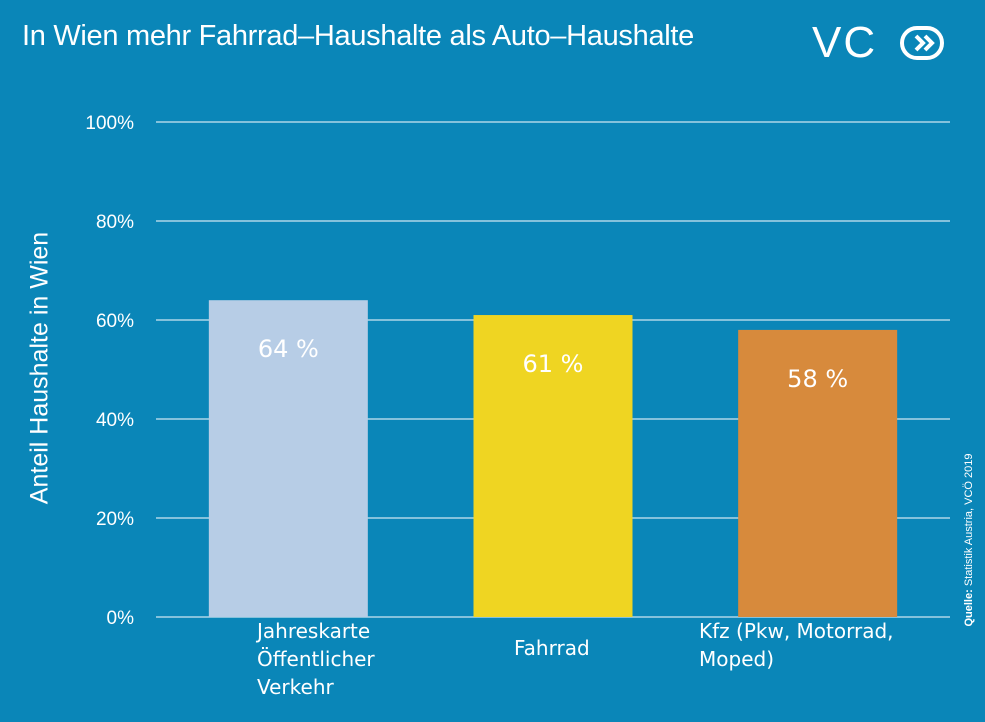 The height and width of the screenshot is (722, 985). Describe the element at coordinates (845, 42) in the screenshot. I see `logo-text: VC` at that location.